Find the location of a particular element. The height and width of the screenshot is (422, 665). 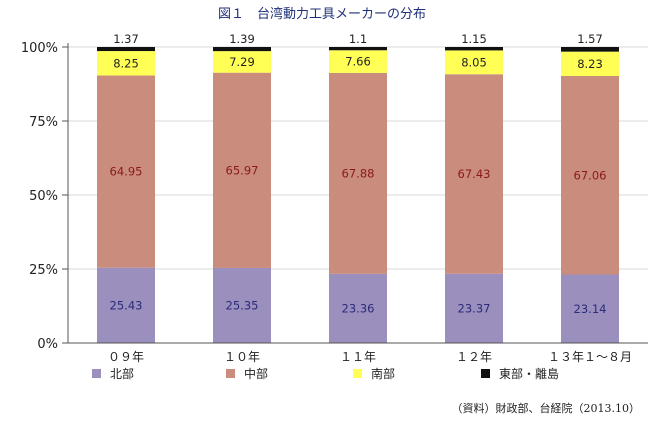

data-label: 8.05 is located at coordinates (474, 62).